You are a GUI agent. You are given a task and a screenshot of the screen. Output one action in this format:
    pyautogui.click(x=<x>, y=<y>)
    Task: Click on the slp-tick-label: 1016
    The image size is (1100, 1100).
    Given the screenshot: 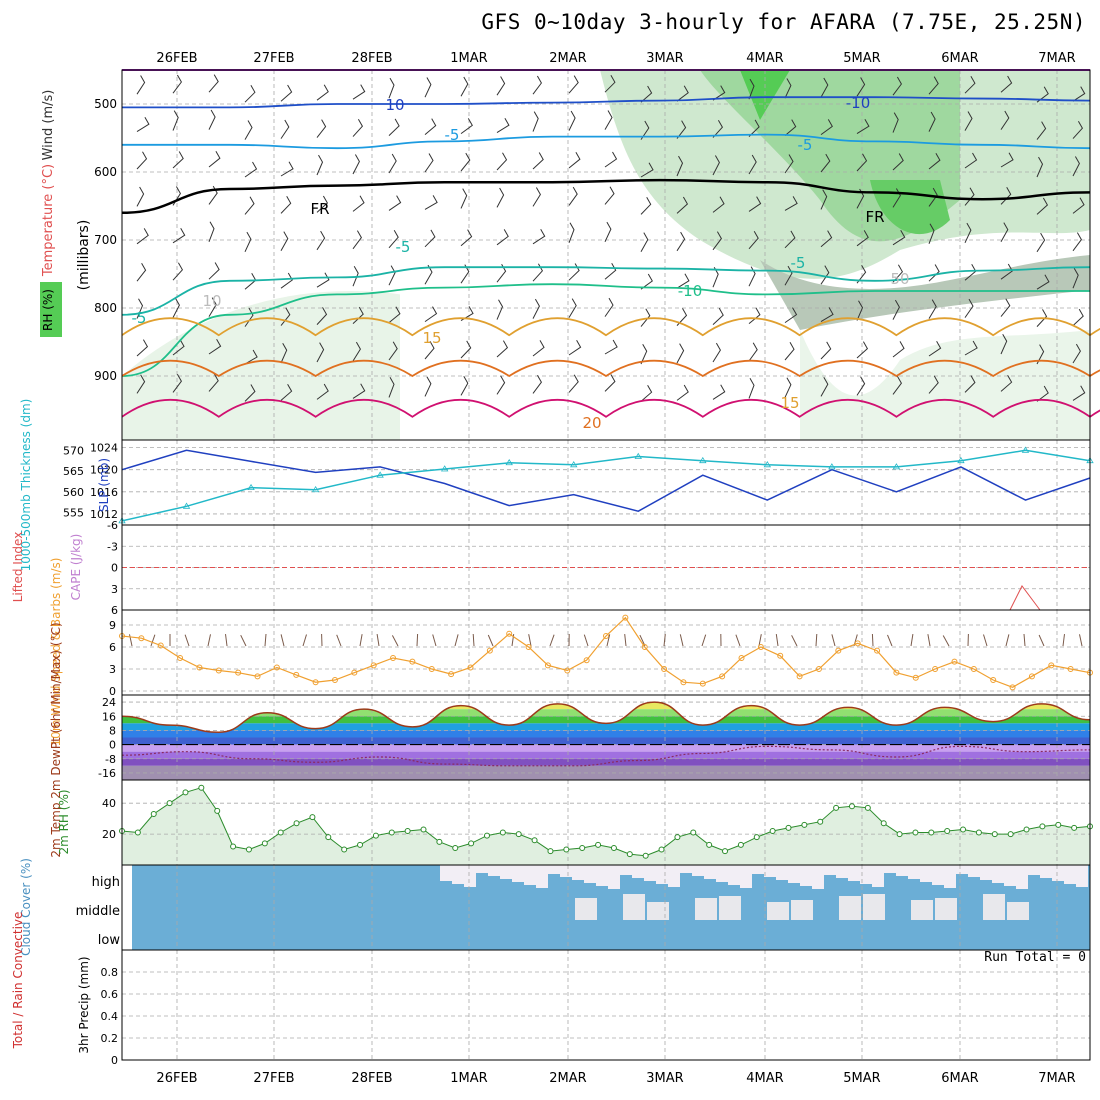 What is the action you would take?
    pyautogui.click(x=104, y=492)
    